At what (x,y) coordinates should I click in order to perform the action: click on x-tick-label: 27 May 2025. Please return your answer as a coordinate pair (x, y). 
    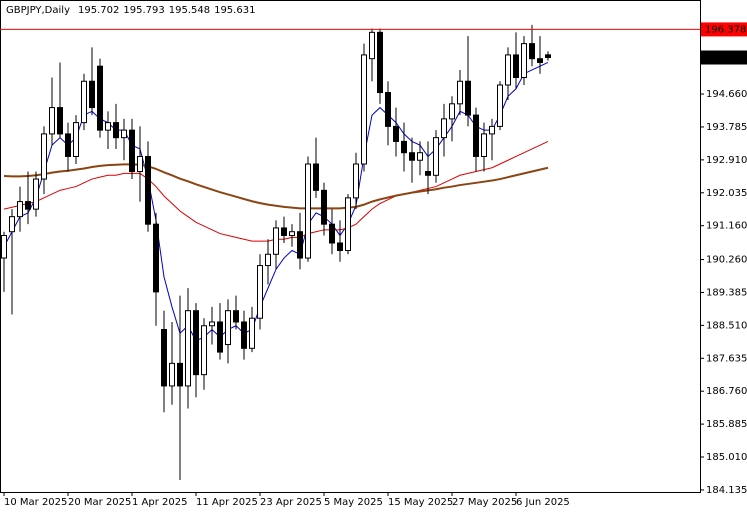
    Looking at the image, I should click on (484, 502).